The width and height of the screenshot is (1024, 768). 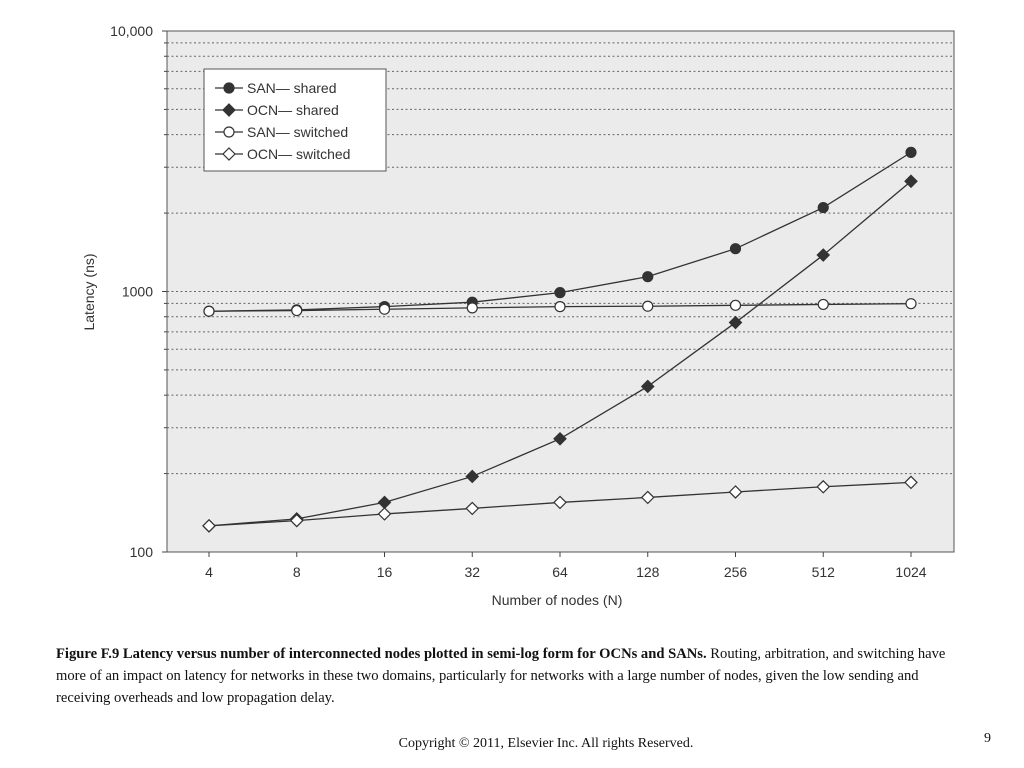 I want to click on x-tick-label: 8, so click(x=297, y=572).